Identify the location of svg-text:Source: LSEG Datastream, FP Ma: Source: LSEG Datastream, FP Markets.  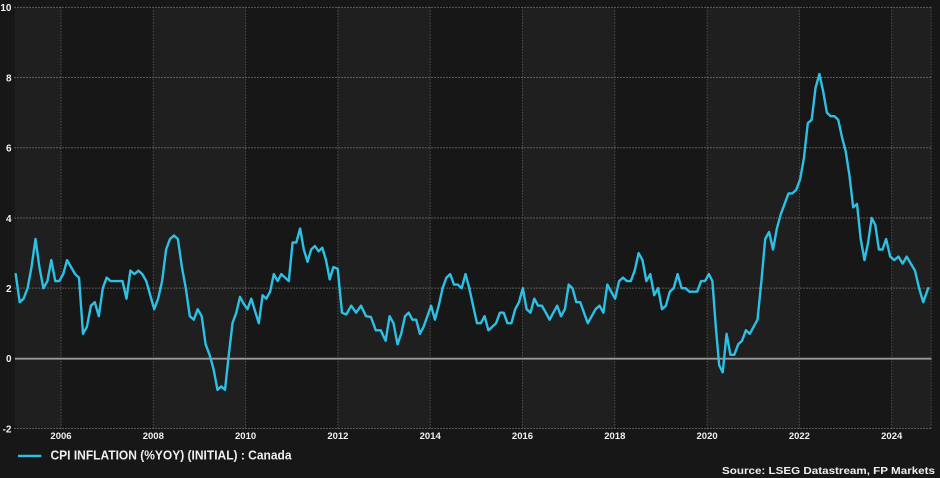
(828, 471).